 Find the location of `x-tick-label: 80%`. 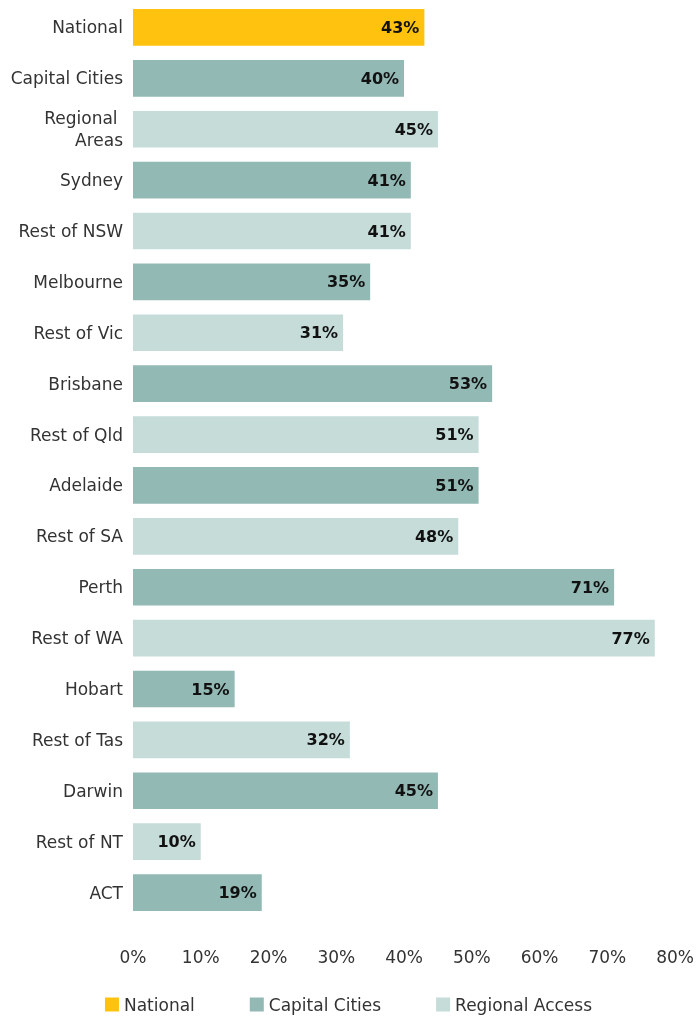

x-tick-label: 80% is located at coordinates (675, 956).